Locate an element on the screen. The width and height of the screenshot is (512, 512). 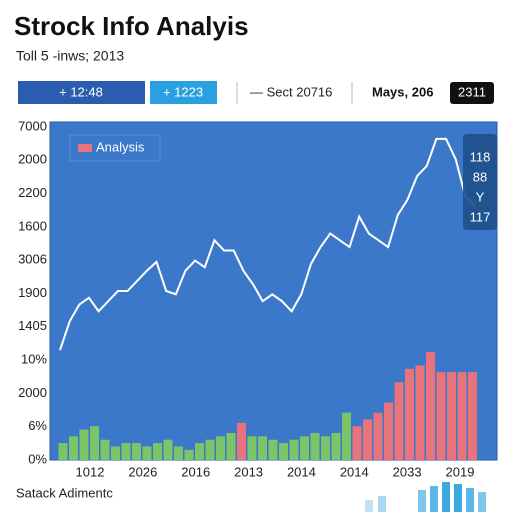
x-axis-label: 1012 is located at coordinates (90, 471).